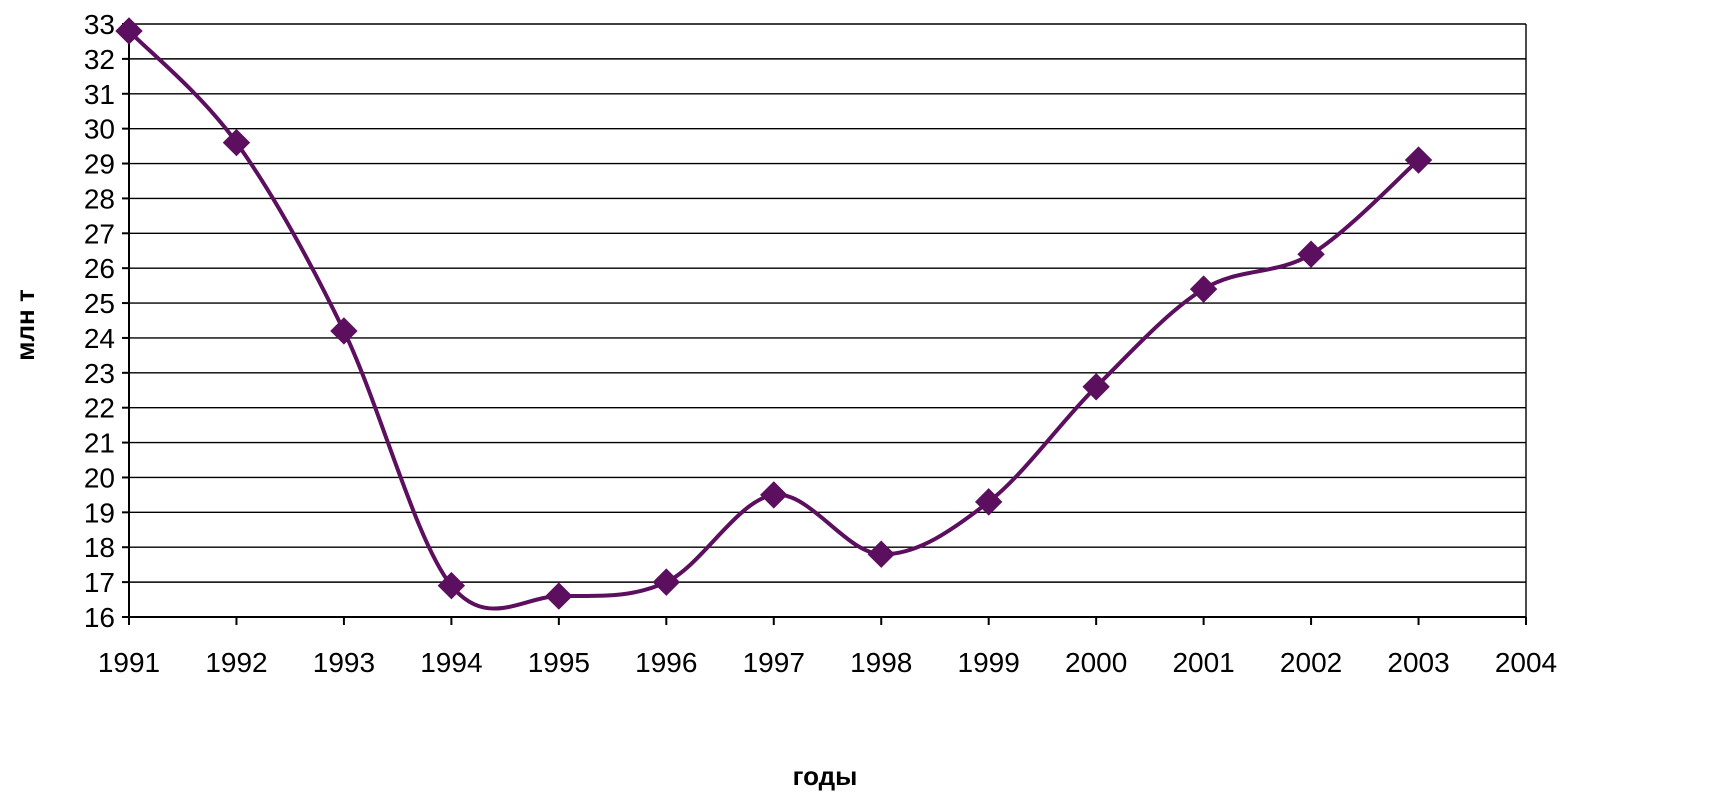  Describe the element at coordinates (1203, 289) in the screenshot. I see `data-point-2001` at that location.